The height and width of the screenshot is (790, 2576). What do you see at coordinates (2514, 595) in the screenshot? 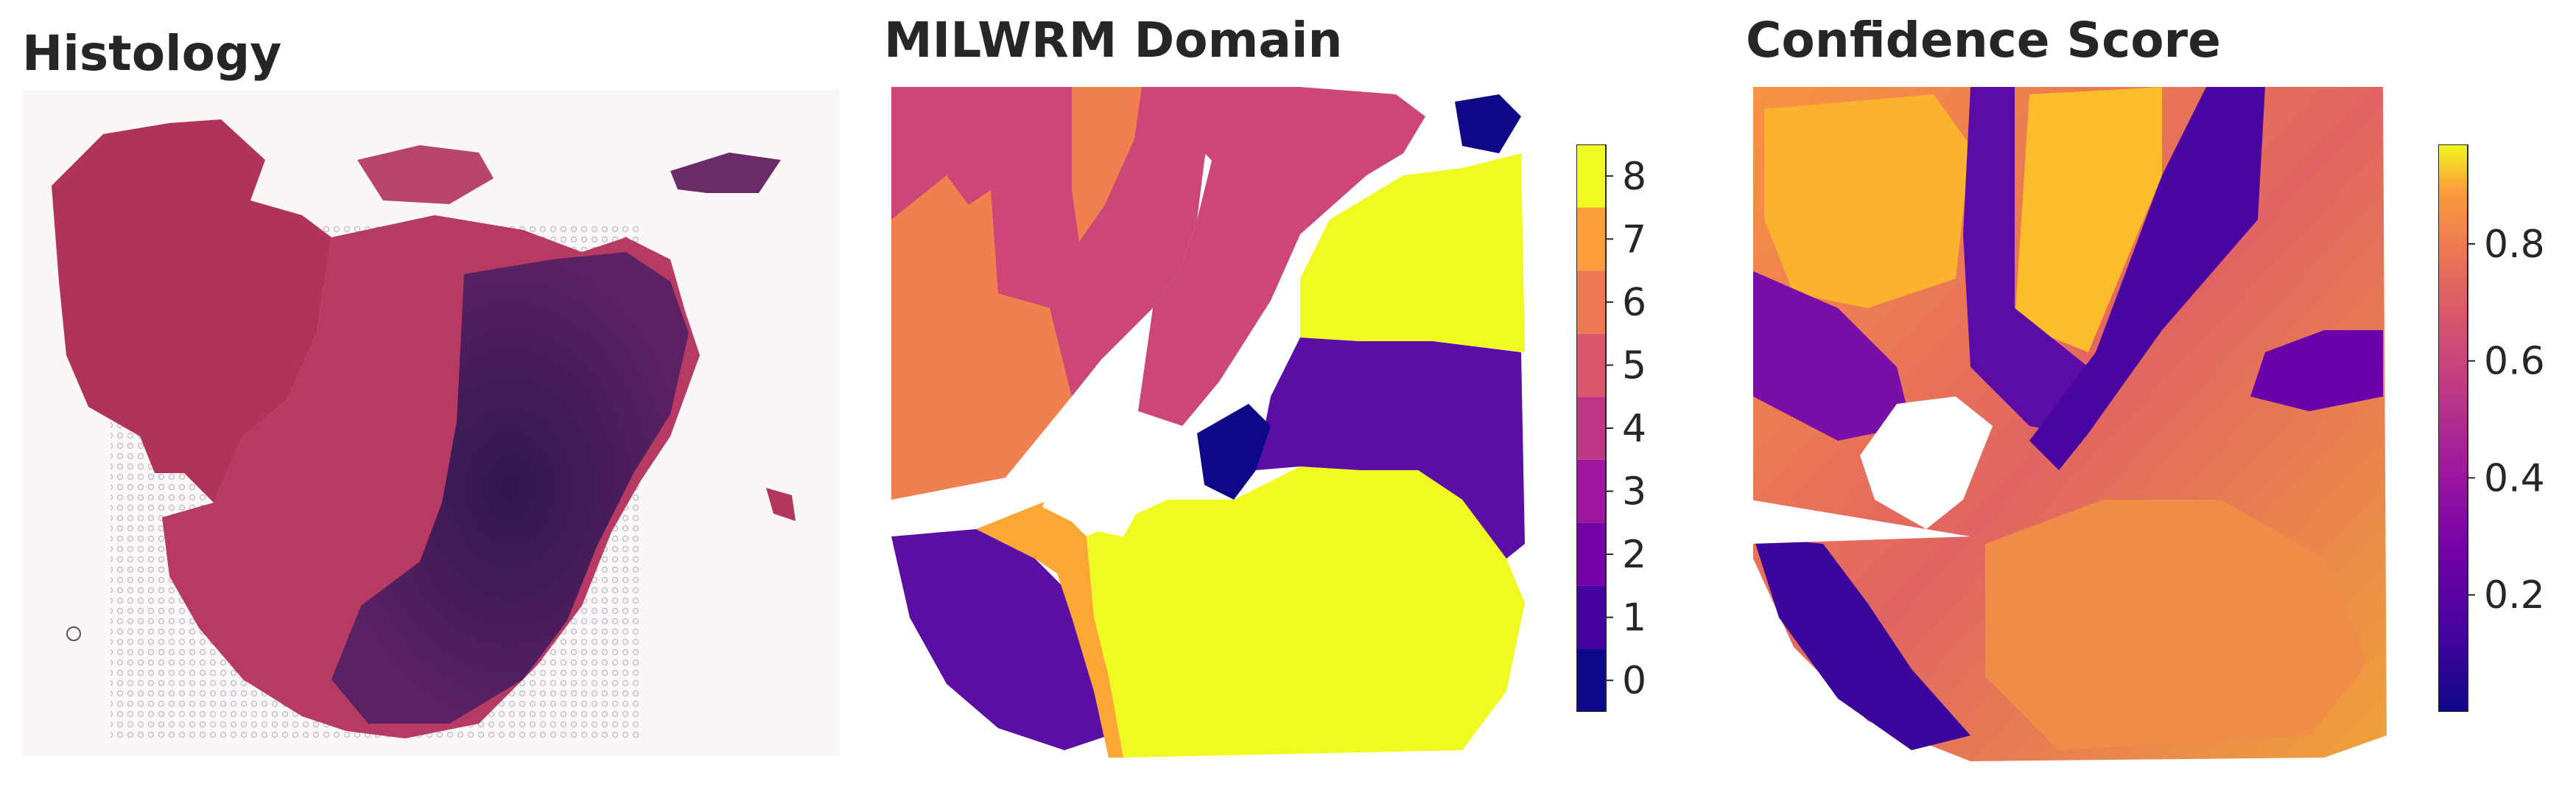
I see `confidence-colorbar-label: 0.2` at bounding box center [2514, 595].